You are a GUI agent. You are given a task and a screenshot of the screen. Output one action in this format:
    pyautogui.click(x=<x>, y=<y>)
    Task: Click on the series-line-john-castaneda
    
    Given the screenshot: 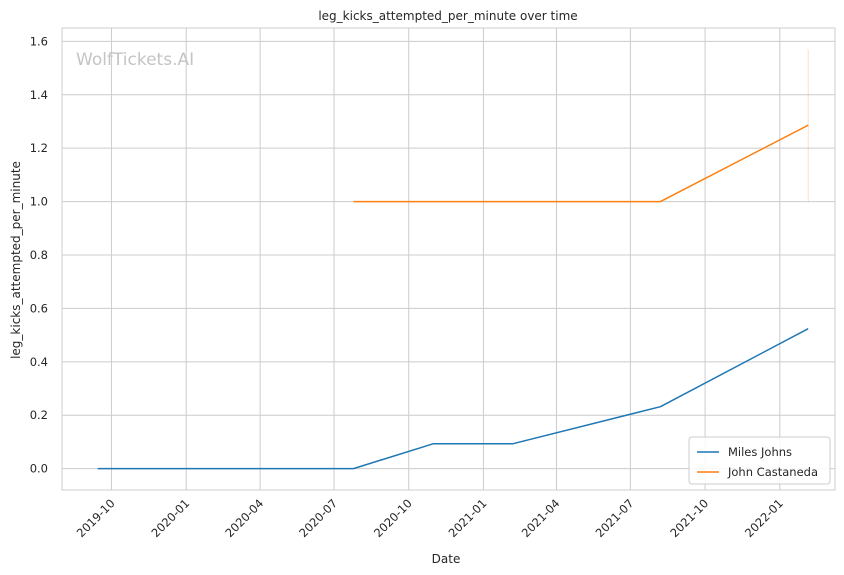 What is the action you would take?
    pyautogui.click(x=581, y=163)
    